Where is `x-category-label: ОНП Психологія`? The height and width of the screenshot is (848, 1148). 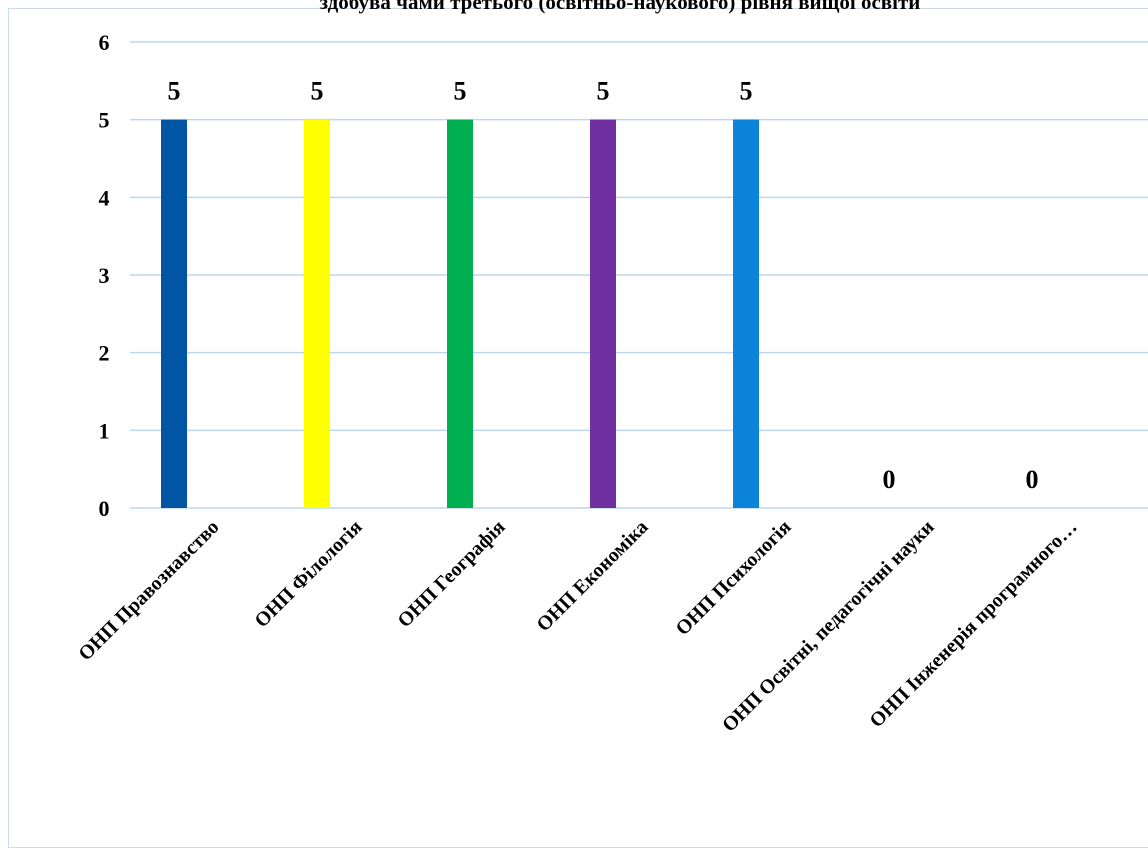
x-category-label: ОНП Психологія is located at coordinates (734, 578).